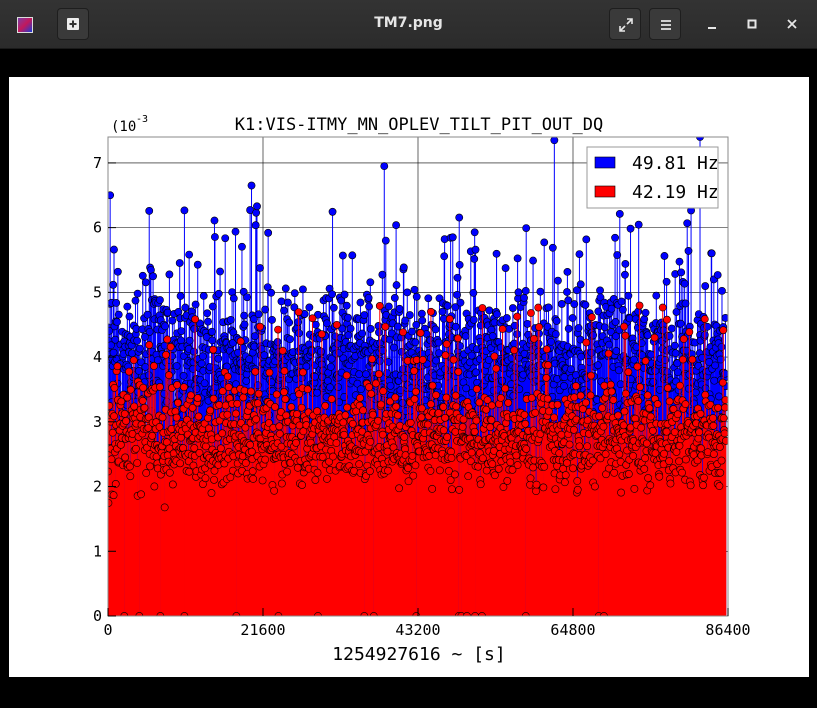 Image resolution: width=817 pixels, height=708 pixels. What do you see at coordinates (792, 24) in the screenshot?
I see `close-button` at bounding box center [792, 24].